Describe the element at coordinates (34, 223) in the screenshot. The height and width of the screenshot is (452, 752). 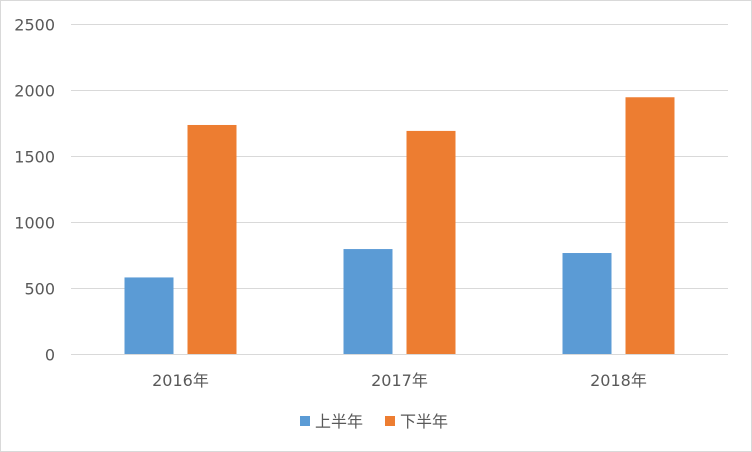
I see `y-tick-label: 1000` at that location.